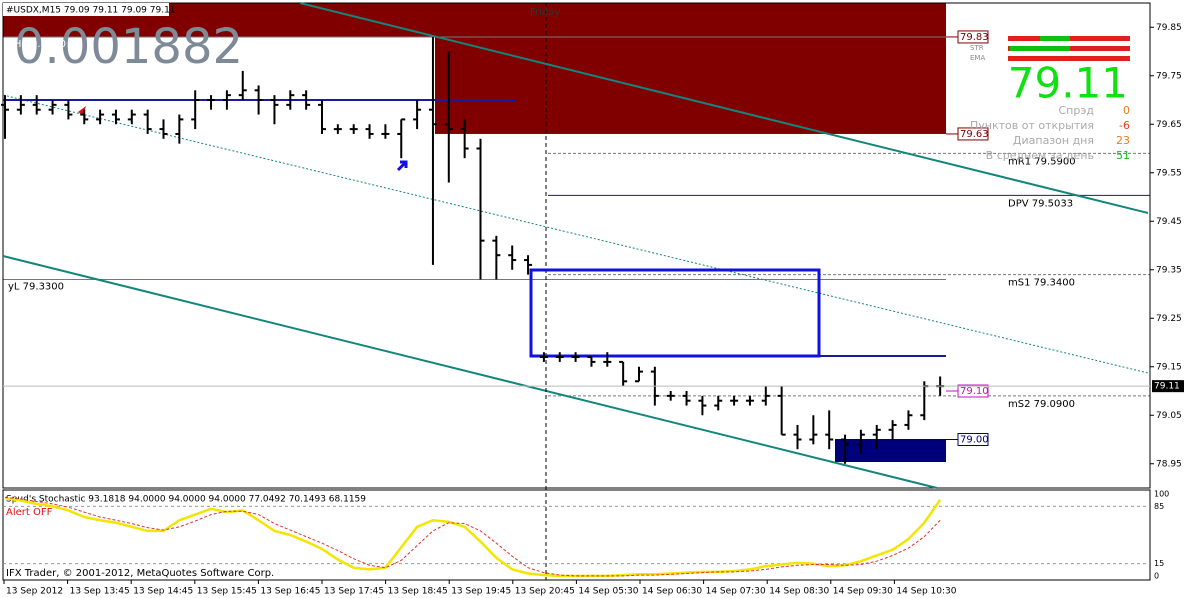  I want to click on x-tick-label: 13 Sep 13:45, so click(100, 592).